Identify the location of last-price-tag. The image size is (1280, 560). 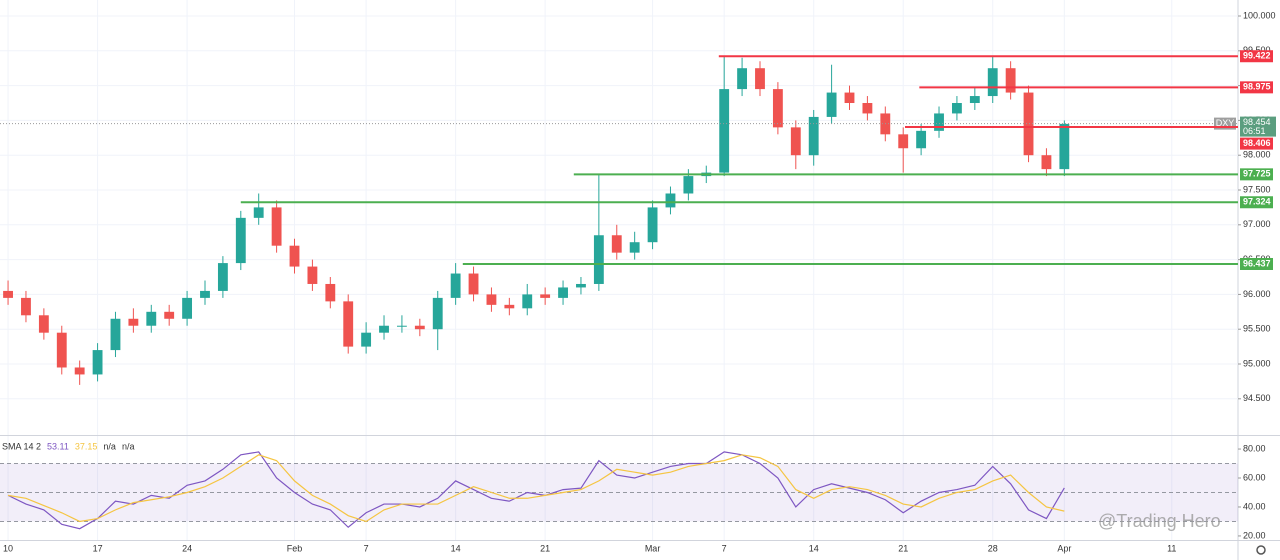
(1258, 126).